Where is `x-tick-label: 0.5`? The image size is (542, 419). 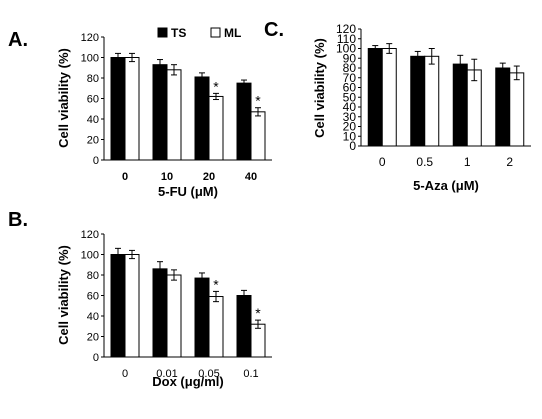
x-tick-label: 0.5 is located at coordinates (424, 162).